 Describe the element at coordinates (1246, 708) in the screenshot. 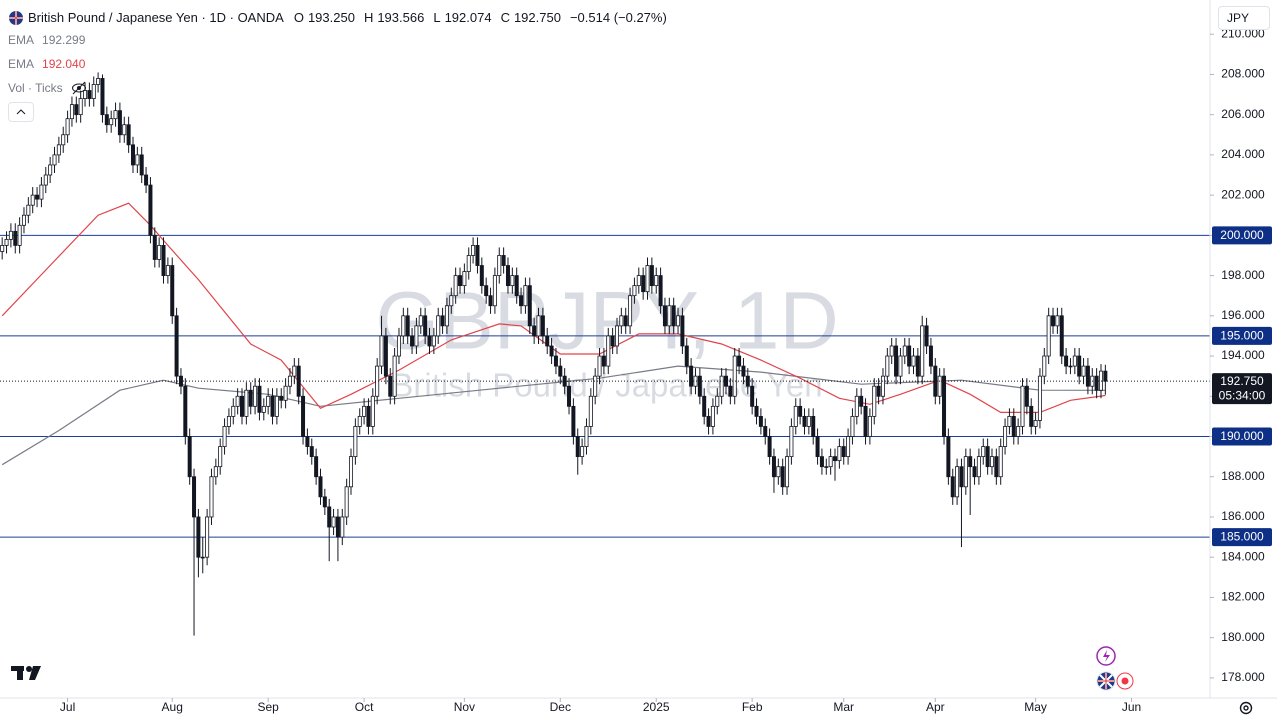

I see `settings-icon` at that location.